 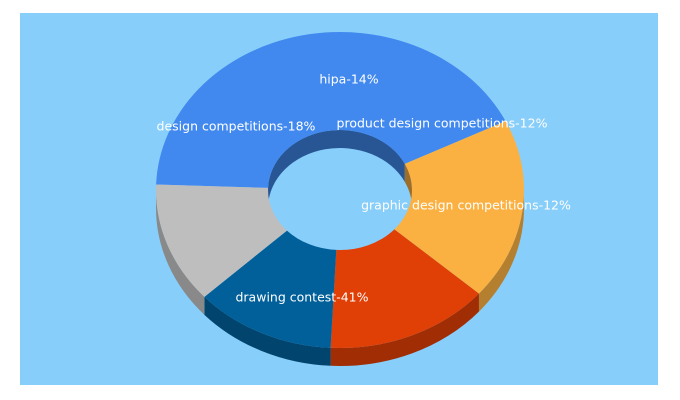 What do you see at coordinates (267, 331) in the screenshot?
I see `slice-side-product-design-competitions` at bounding box center [267, 331].